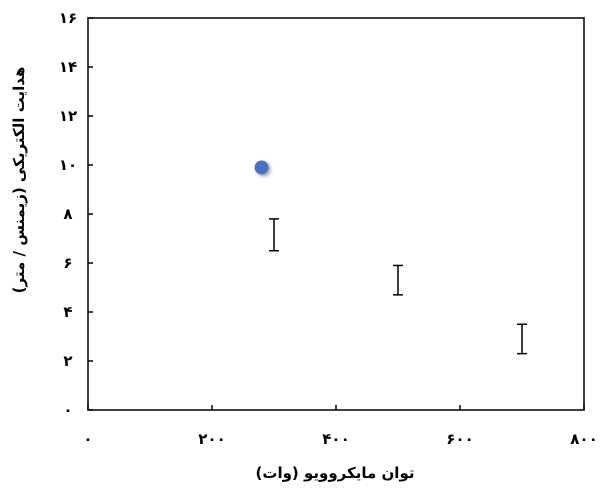 The image size is (600, 490). Describe the element at coordinates (67, 361) in the screenshot. I see `y-tick-label: ۲` at that location.